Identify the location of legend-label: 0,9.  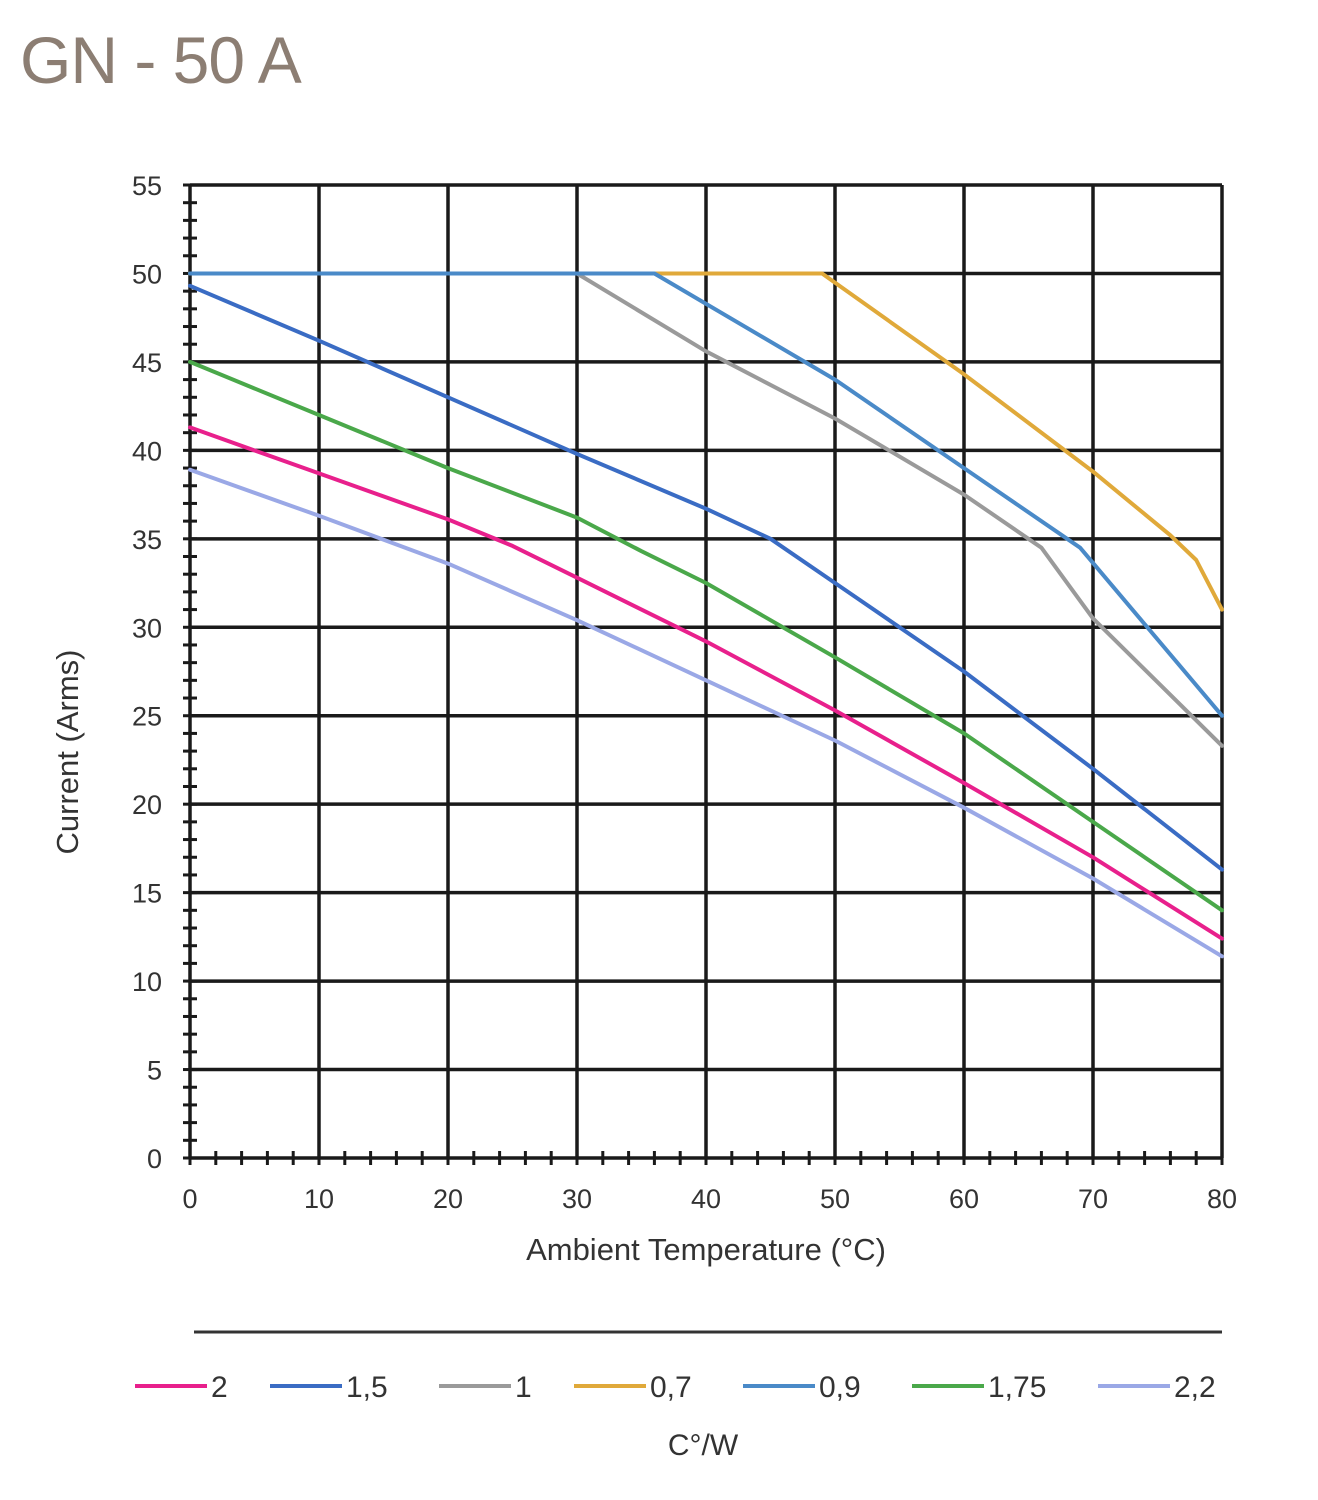
(840, 1387).